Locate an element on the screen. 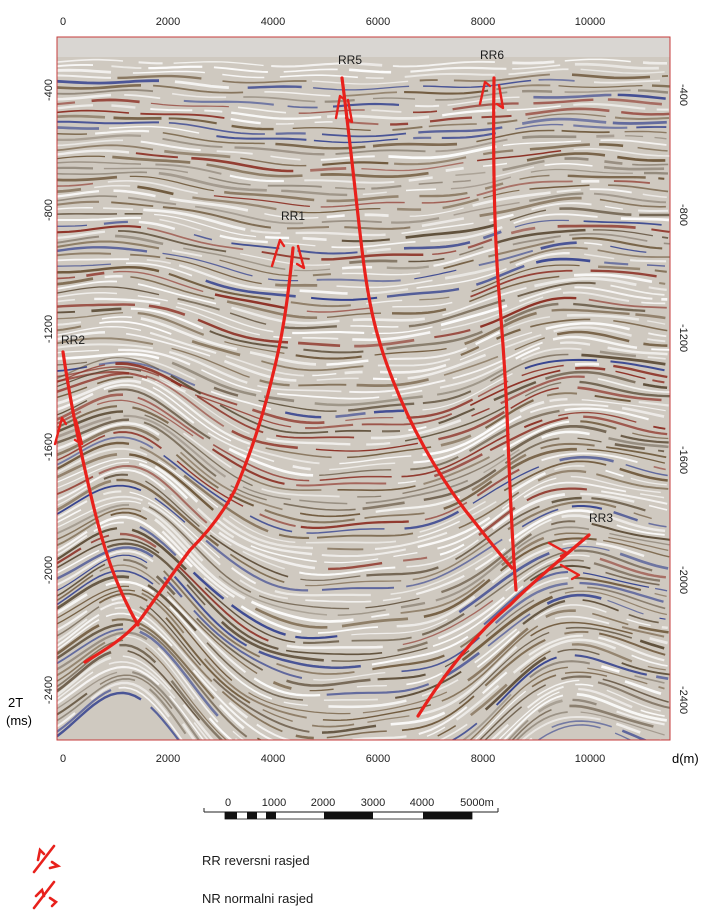 The width and height of the screenshot is (717, 914). fault-label-rr2: RR2 is located at coordinates (73, 340).